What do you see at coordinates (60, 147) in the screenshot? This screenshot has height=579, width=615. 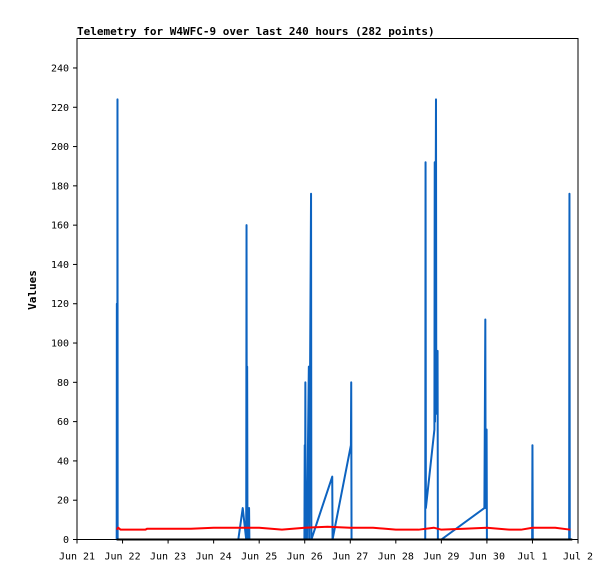 I see `y-tick-label: 200` at bounding box center [60, 147].